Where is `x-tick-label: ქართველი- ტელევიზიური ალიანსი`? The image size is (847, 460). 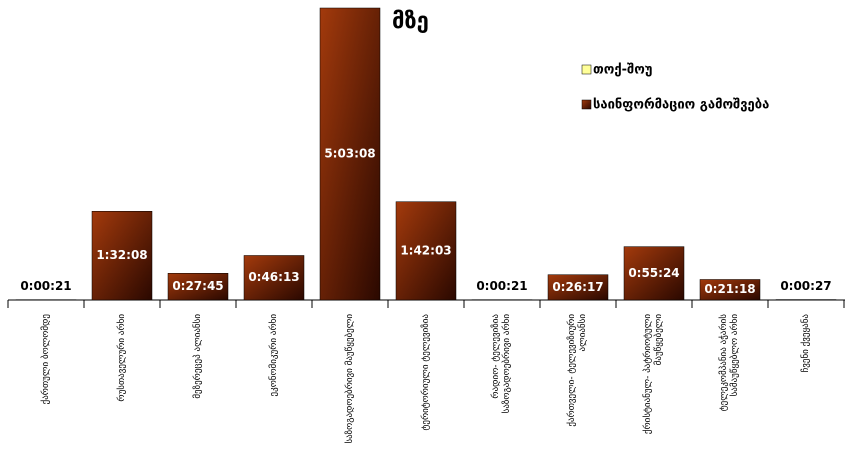 x-tick-label: ქართველი- ტელევიზიური ალიანსი is located at coordinates (577, 370).